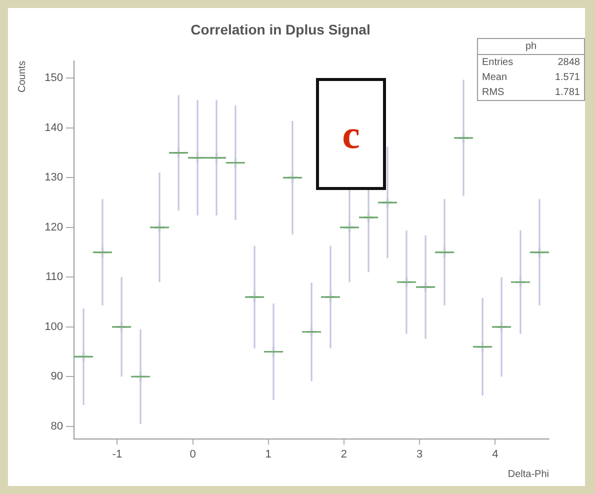 Image resolution: width=595 pixels, height=494 pixels. Describe the element at coordinates (53, 227) in the screenshot. I see `y-tick-label: 120` at that location.